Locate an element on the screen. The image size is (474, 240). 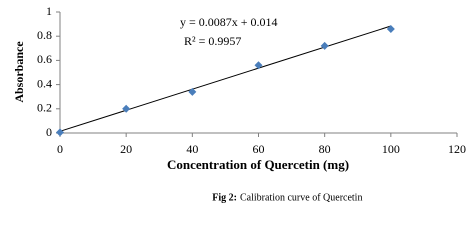
y-tick-label: 0.8 is located at coordinates (44, 35).